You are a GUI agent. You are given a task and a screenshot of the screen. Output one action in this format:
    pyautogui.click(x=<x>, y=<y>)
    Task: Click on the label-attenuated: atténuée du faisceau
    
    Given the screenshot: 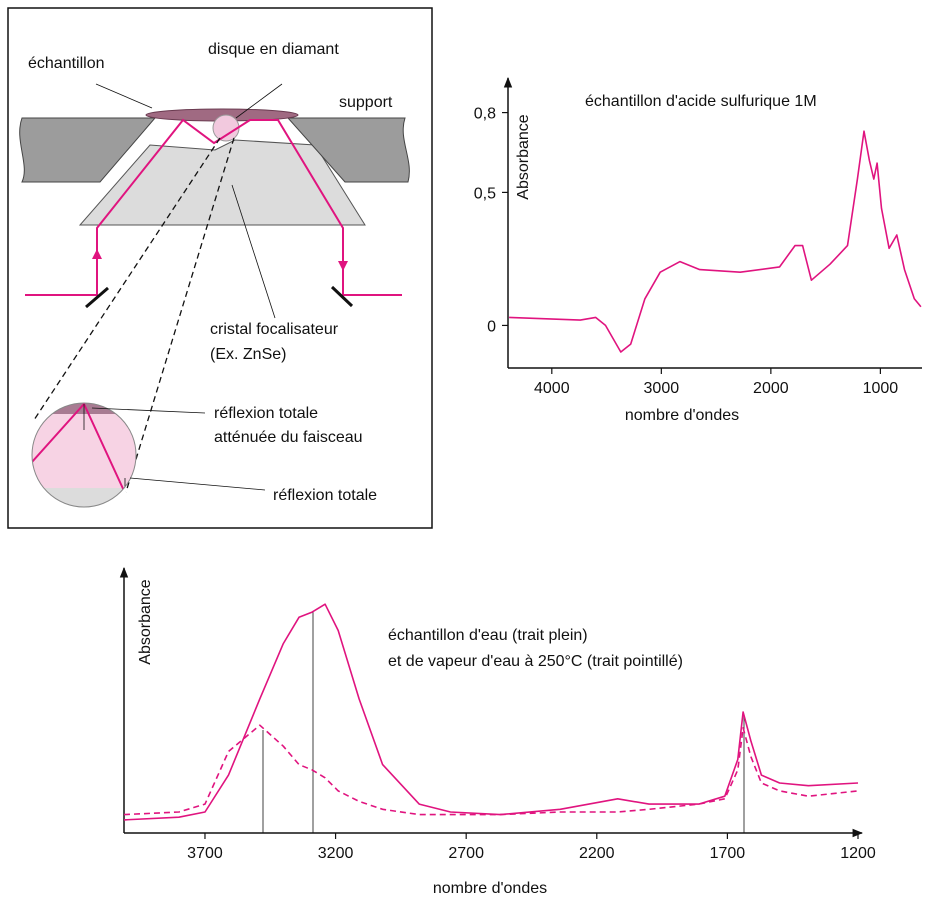 What is the action you would take?
    pyautogui.click(x=288, y=437)
    